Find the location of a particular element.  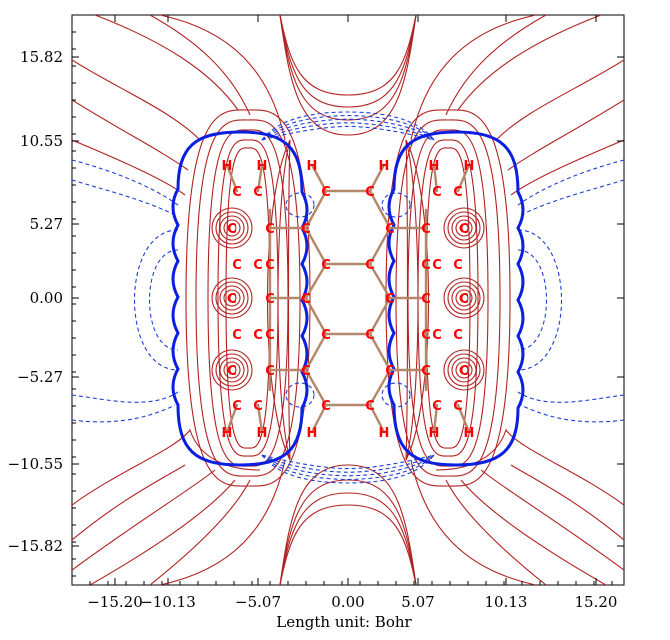

zero-contour-line is located at coordinates (240, 298).